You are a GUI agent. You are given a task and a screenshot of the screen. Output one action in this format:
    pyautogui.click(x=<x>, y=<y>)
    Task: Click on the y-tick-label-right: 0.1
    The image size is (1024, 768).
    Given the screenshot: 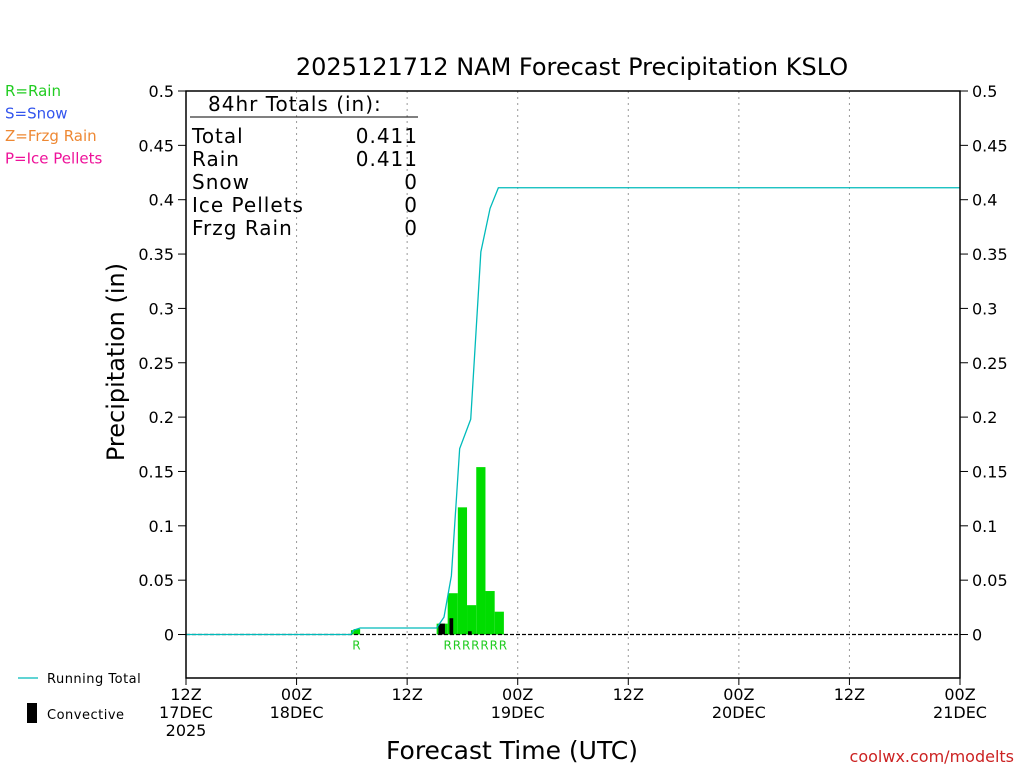 What is the action you would take?
    pyautogui.click(x=984, y=526)
    